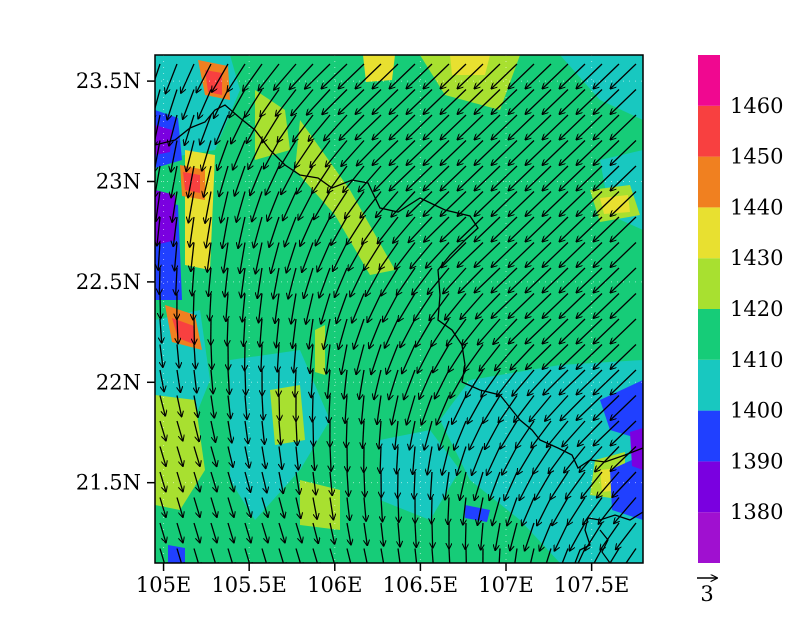  What do you see at coordinates (709, 537) in the screenshot?
I see `colorbar-segment` at bounding box center [709, 537].